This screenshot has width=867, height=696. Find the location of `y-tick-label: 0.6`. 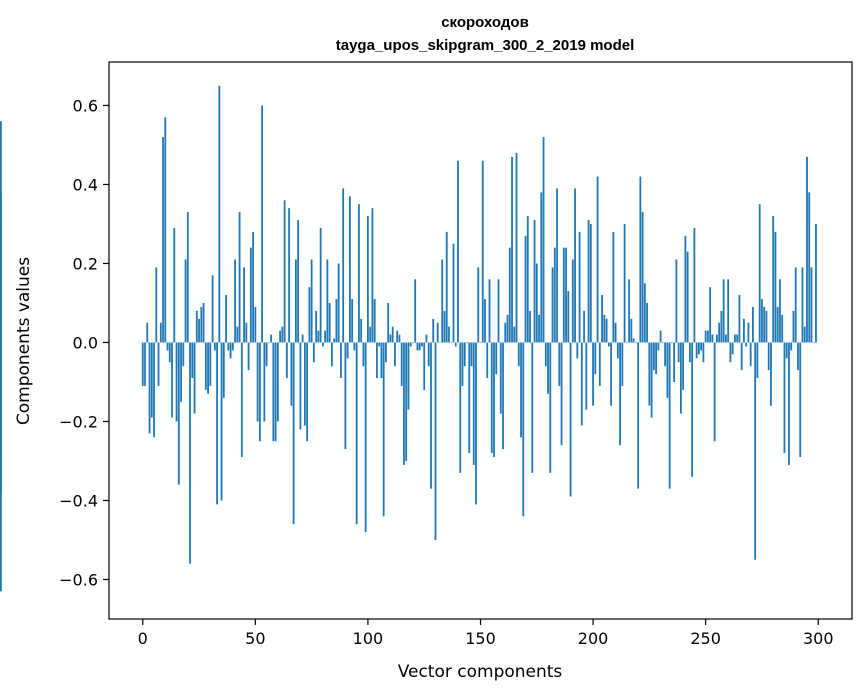

y-tick-label: 0.6 is located at coordinates (85, 105).